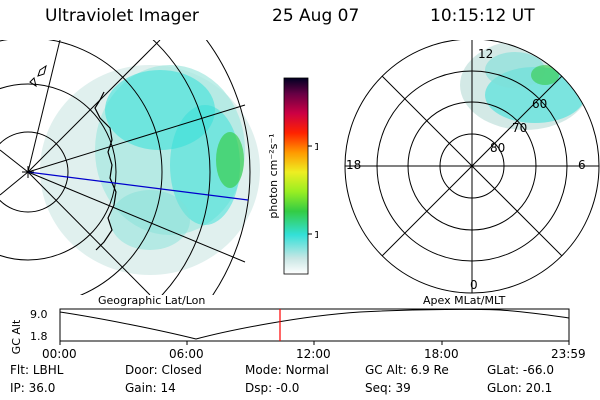  What do you see at coordinates (28, 172) in the screenshot?
I see `pole-marker-icon` at bounding box center [28, 172].